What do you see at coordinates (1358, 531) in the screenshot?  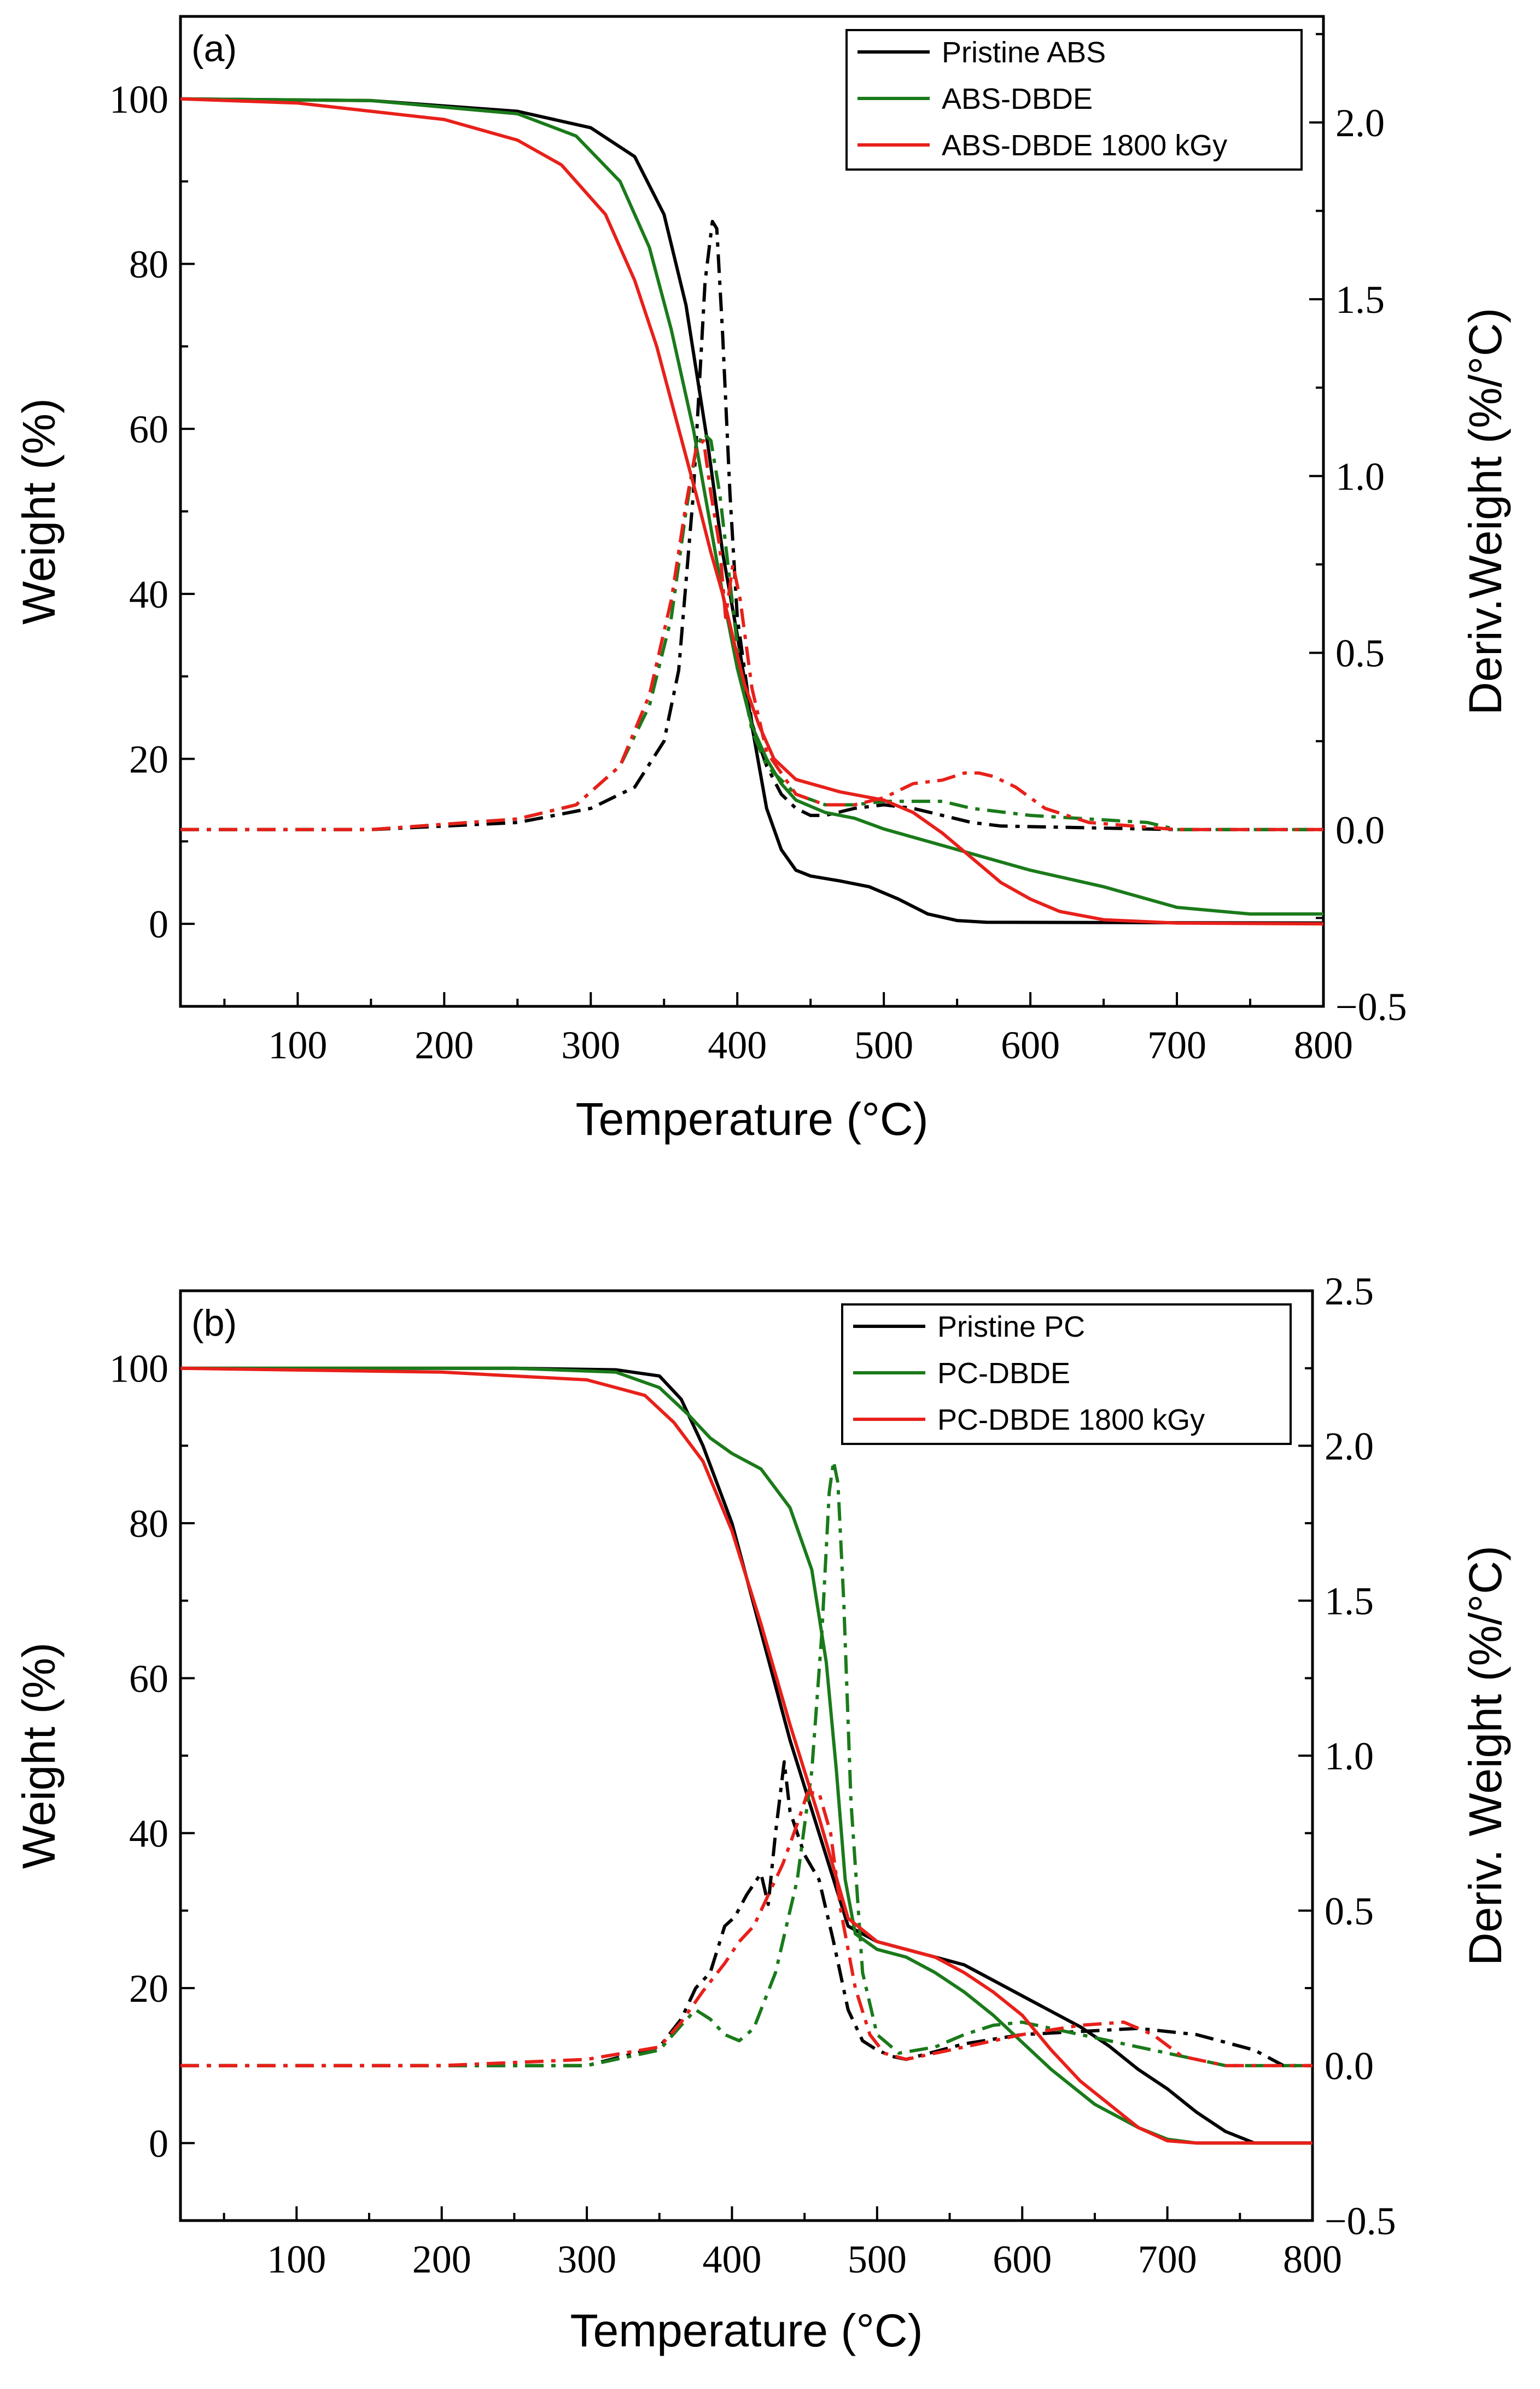 I see `y2-axis-ticks: −0.5 0.0 0.5 1.0 1.5 2.0` at bounding box center [1358, 531].